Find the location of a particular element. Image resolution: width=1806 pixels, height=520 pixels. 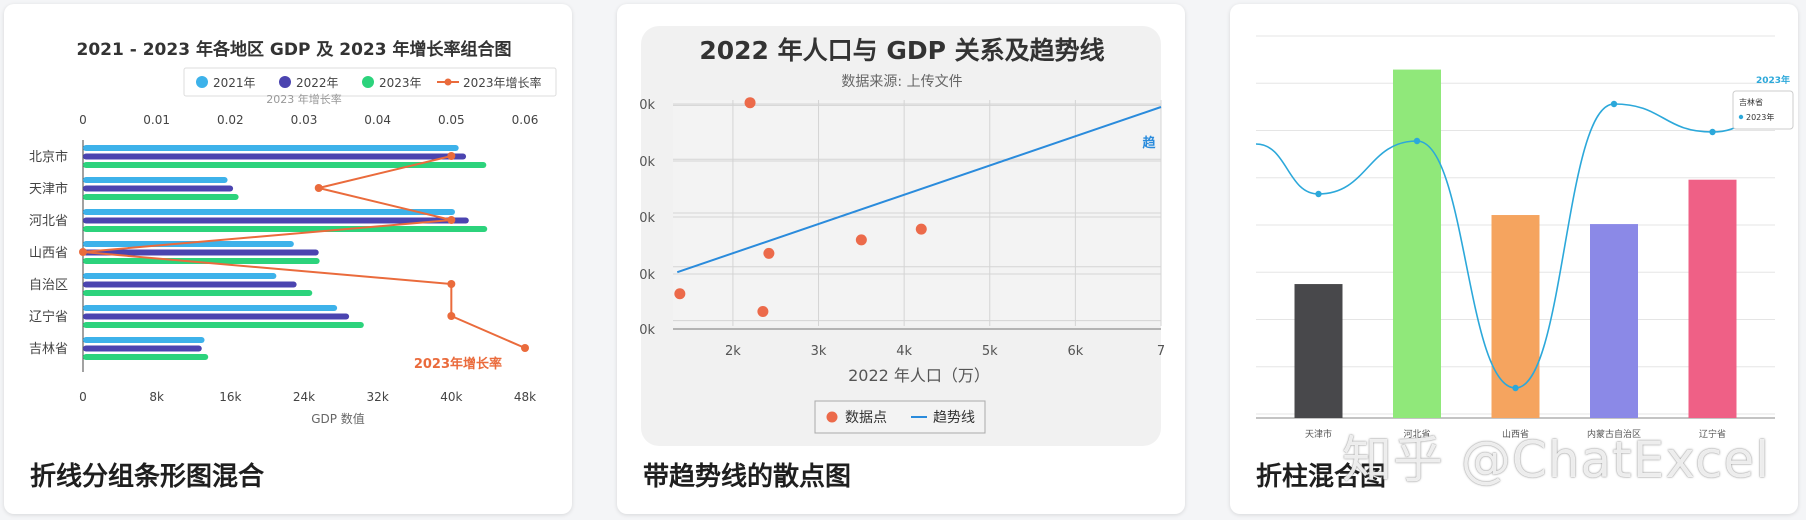

x-axis-title: 2022 年人口（万） is located at coordinates (919, 375).